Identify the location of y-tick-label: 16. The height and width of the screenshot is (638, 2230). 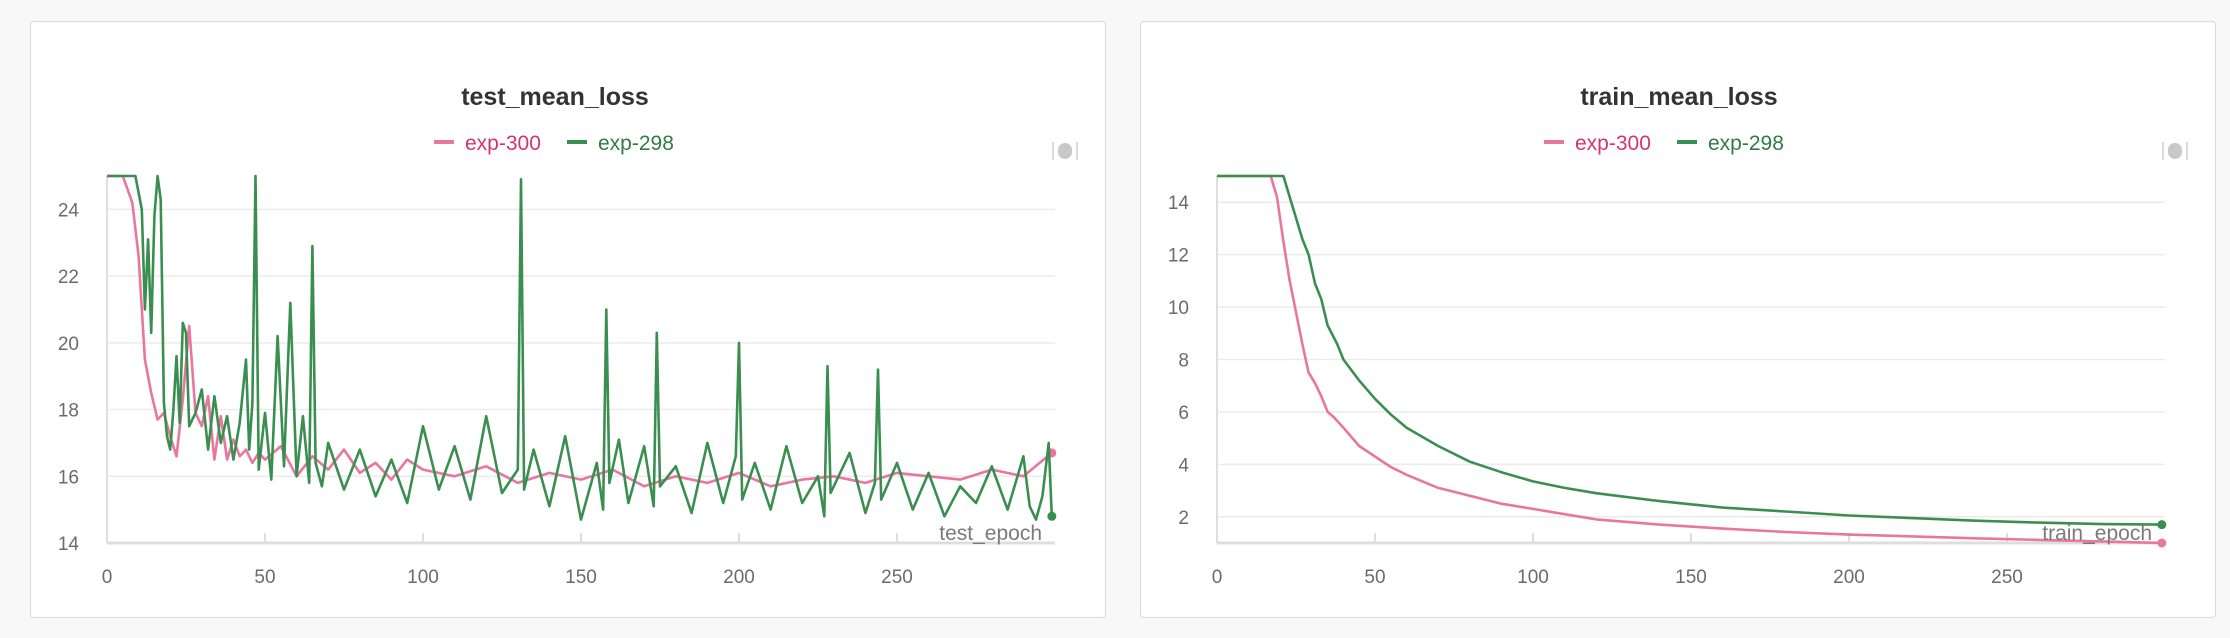
(68, 477).